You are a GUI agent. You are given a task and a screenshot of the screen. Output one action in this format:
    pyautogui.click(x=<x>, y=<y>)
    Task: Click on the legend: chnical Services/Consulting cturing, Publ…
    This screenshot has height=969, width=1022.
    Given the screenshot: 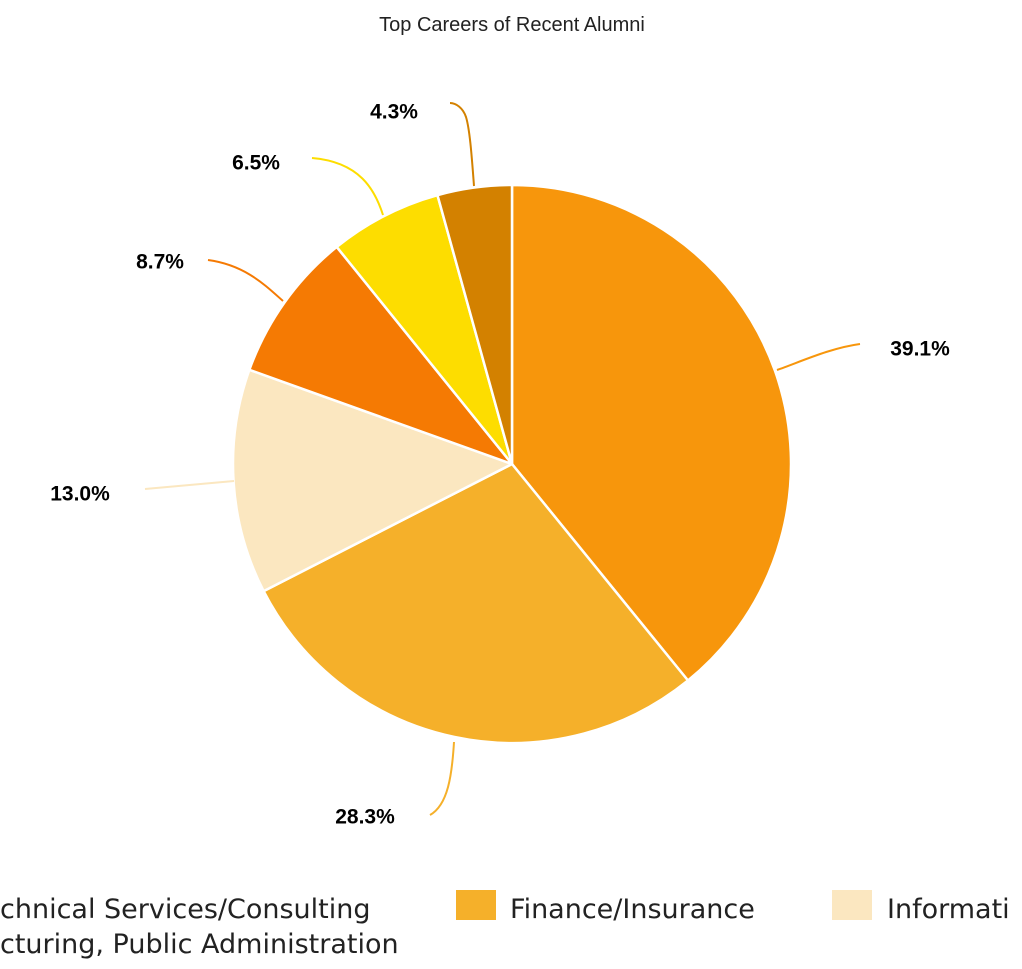 What is the action you would take?
    pyautogui.click(x=505, y=925)
    